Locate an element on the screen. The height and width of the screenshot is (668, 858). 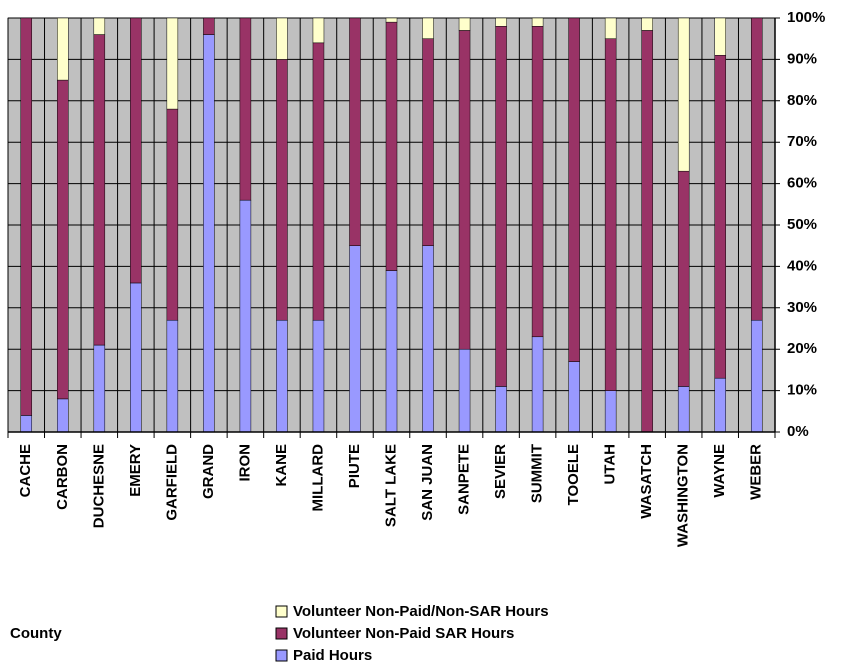
x-tick-label: DUCHESNE is located at coordinates (98, 486).